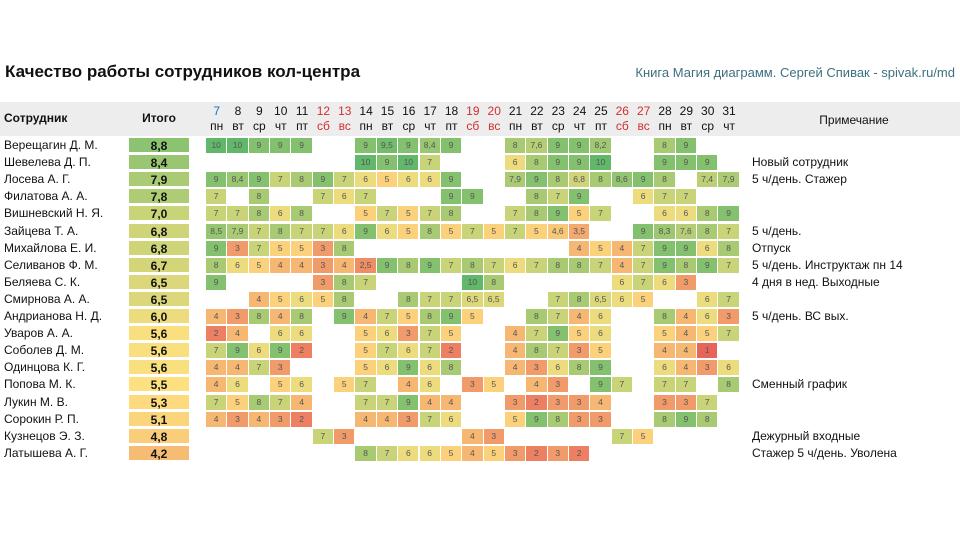 The image size is (960, 540). I want to click on weekday-label: ср, so click(558, 126).